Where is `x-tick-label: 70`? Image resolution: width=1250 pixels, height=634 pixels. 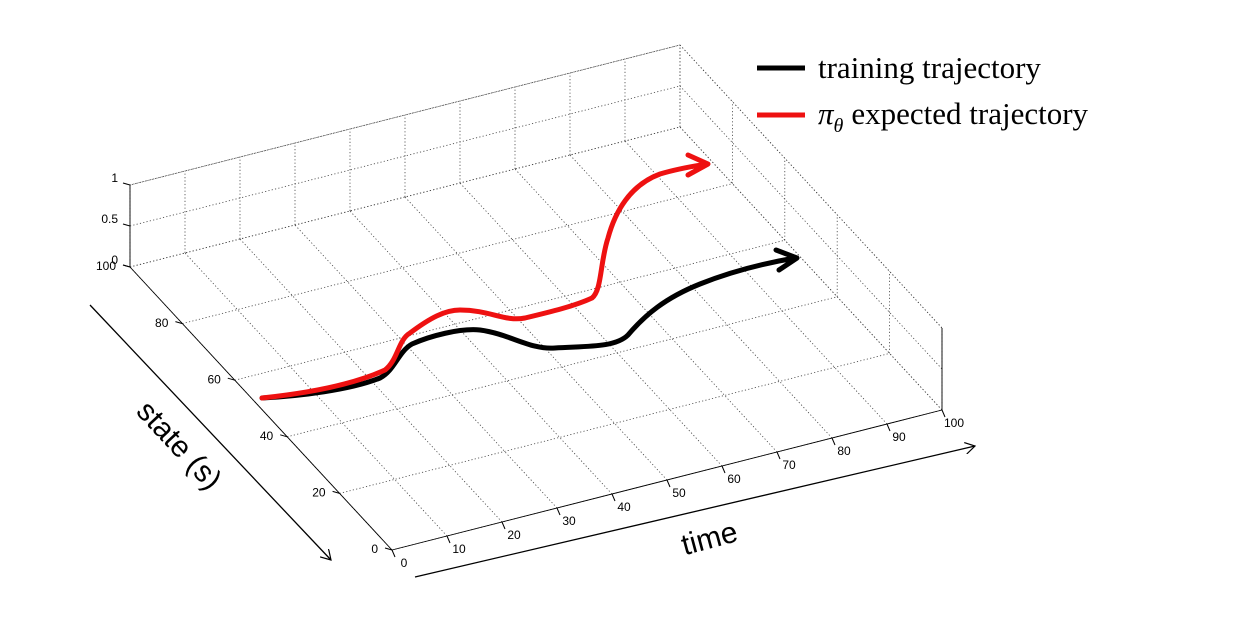
x-tick-label: 70 is located at coordinates (789, 465).